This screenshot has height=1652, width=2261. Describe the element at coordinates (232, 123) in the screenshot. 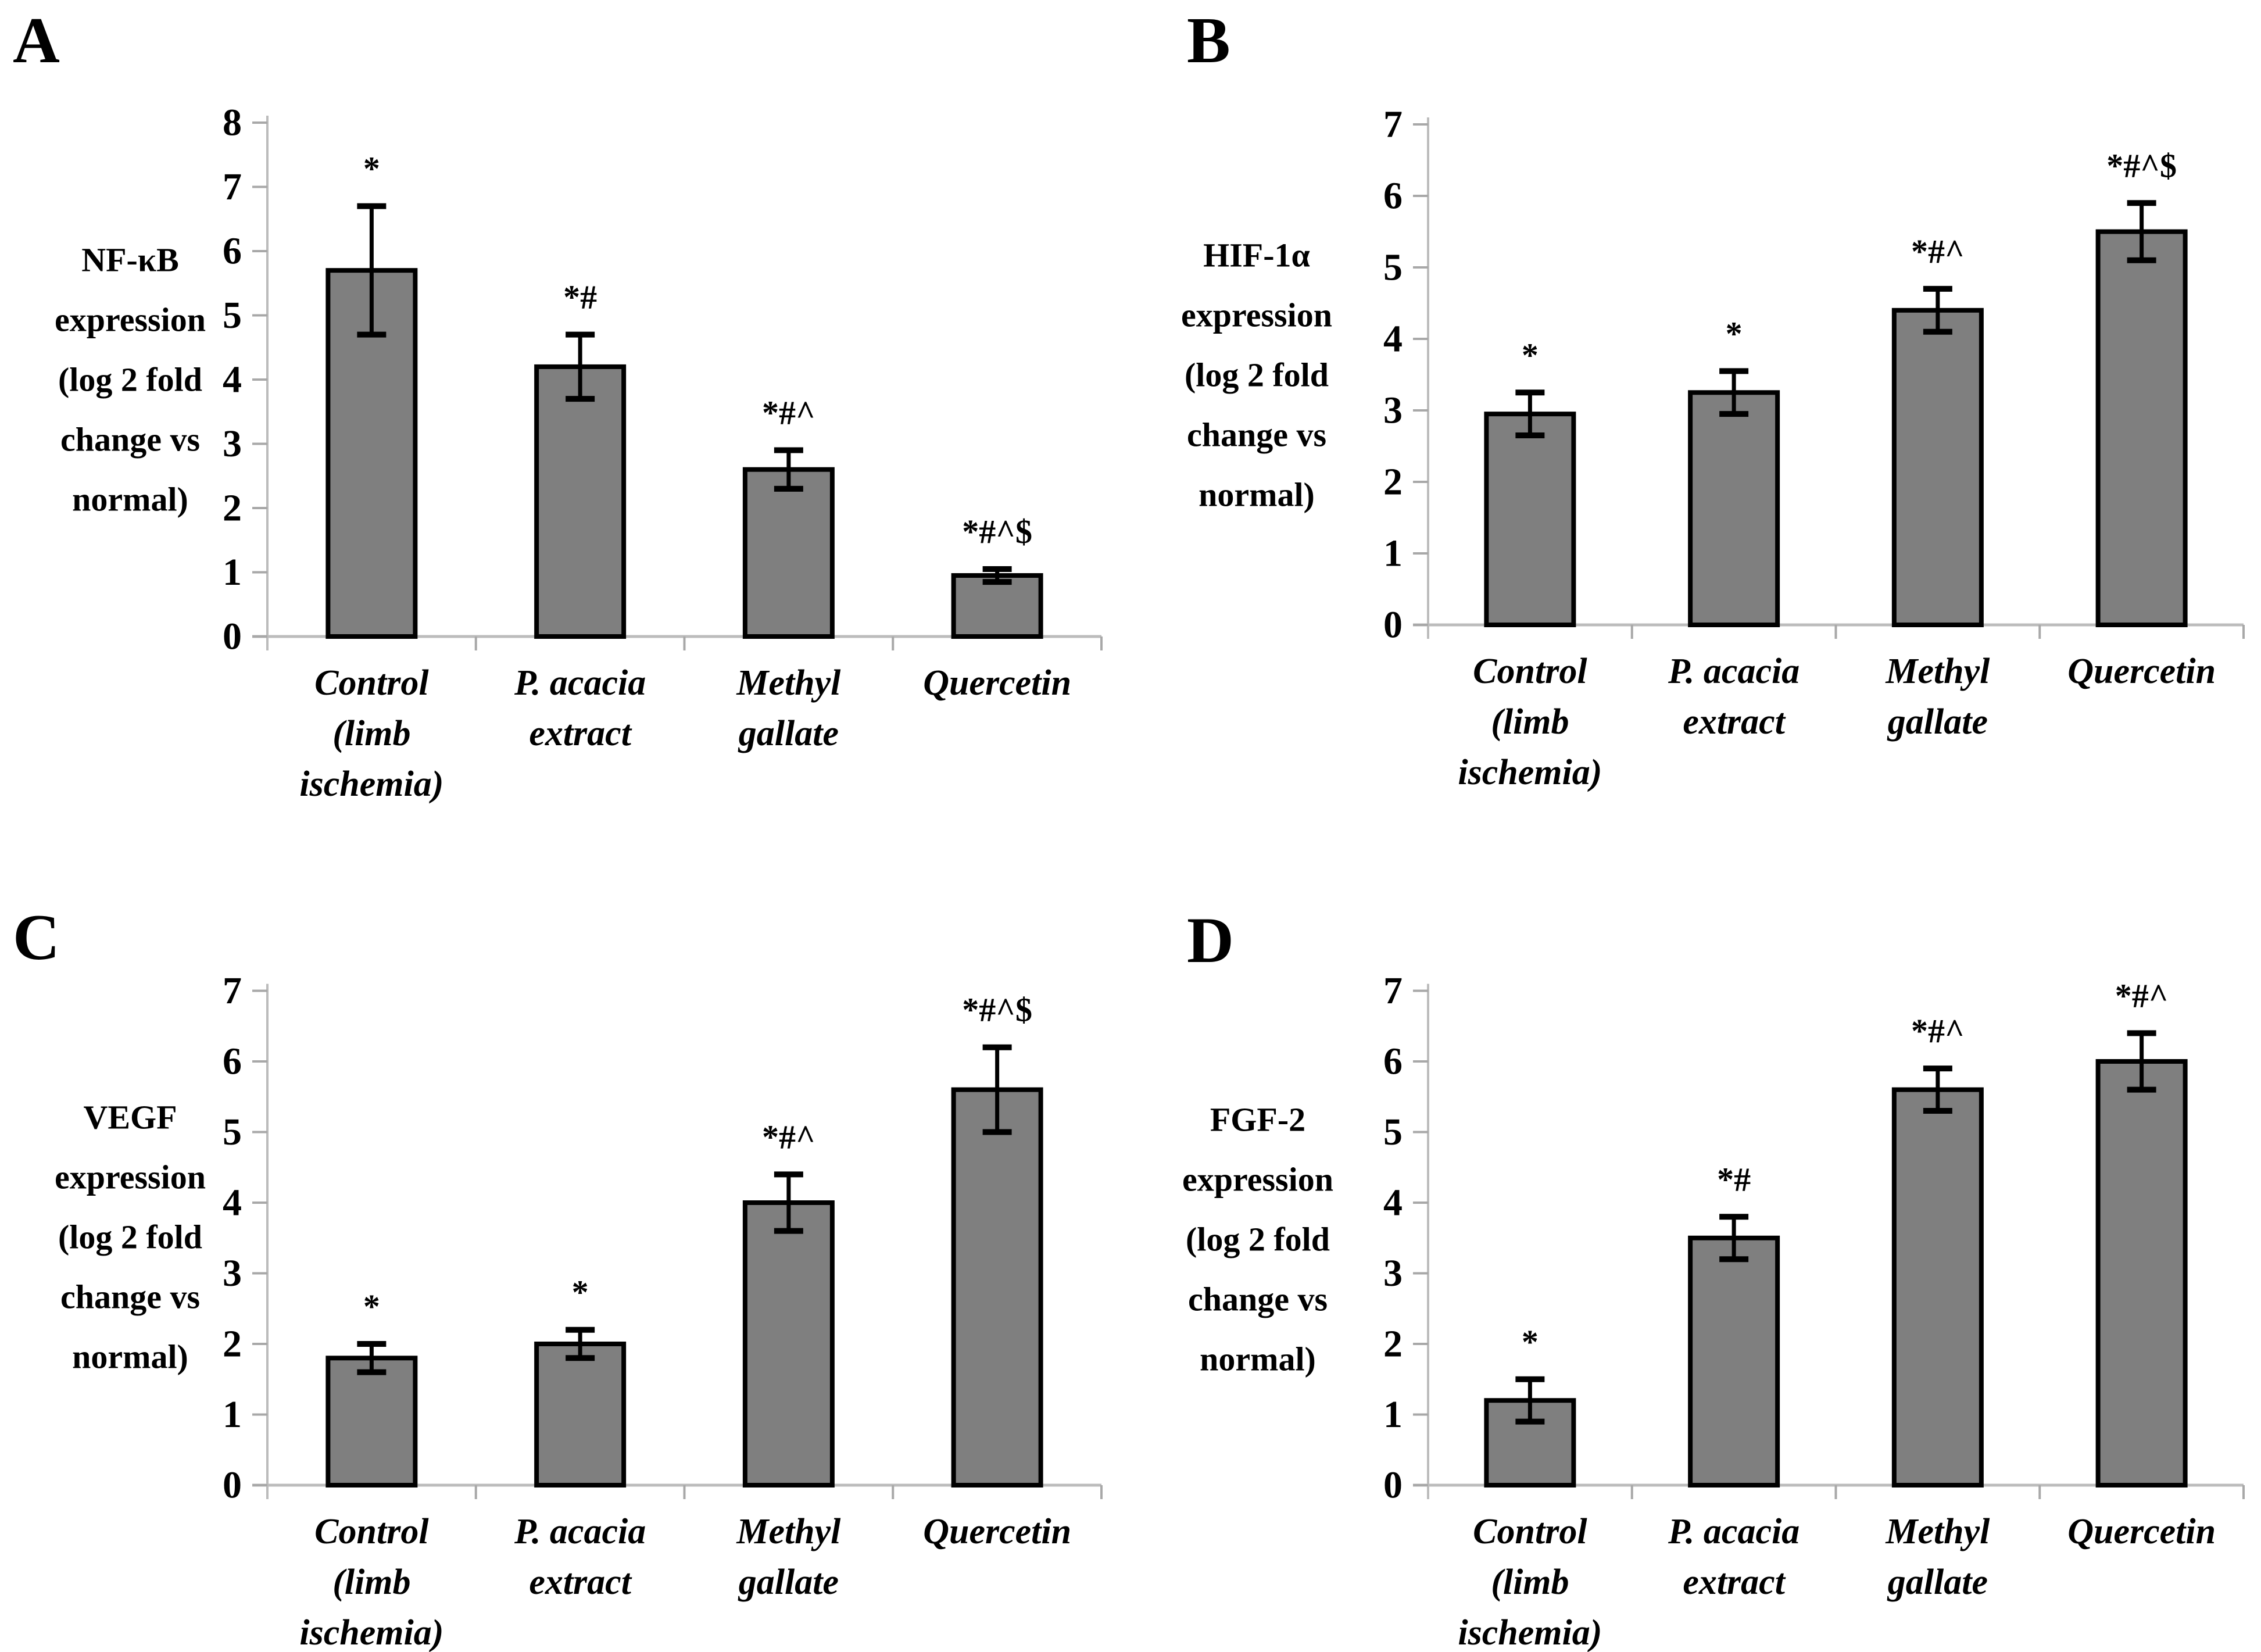

I see `y-tick-label: 8` at that location.